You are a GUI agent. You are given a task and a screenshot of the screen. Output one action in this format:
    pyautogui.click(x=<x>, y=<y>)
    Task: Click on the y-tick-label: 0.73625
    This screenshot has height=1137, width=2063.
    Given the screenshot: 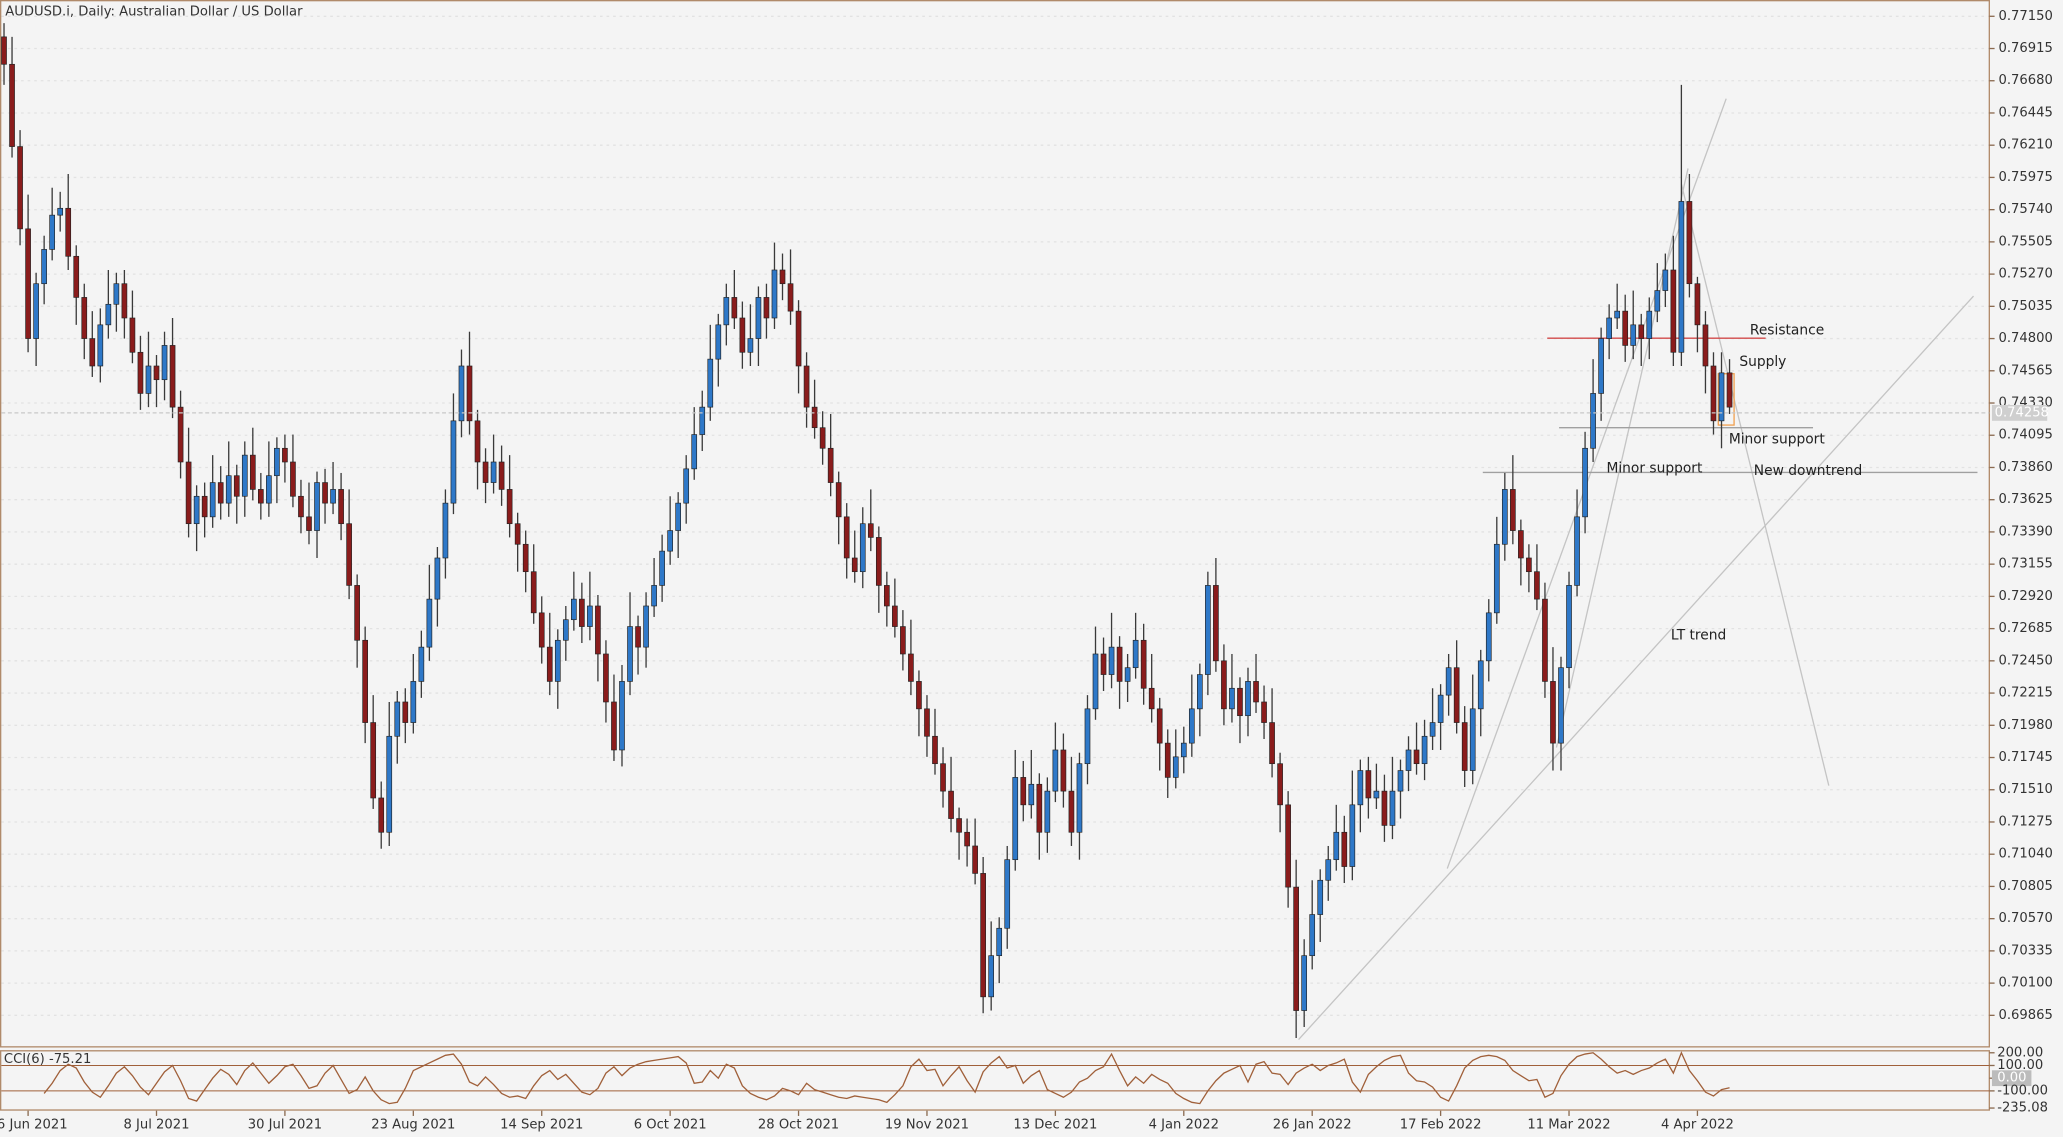 What is the action you would take?
    pyautogui.click(x=2026, y=499)
    